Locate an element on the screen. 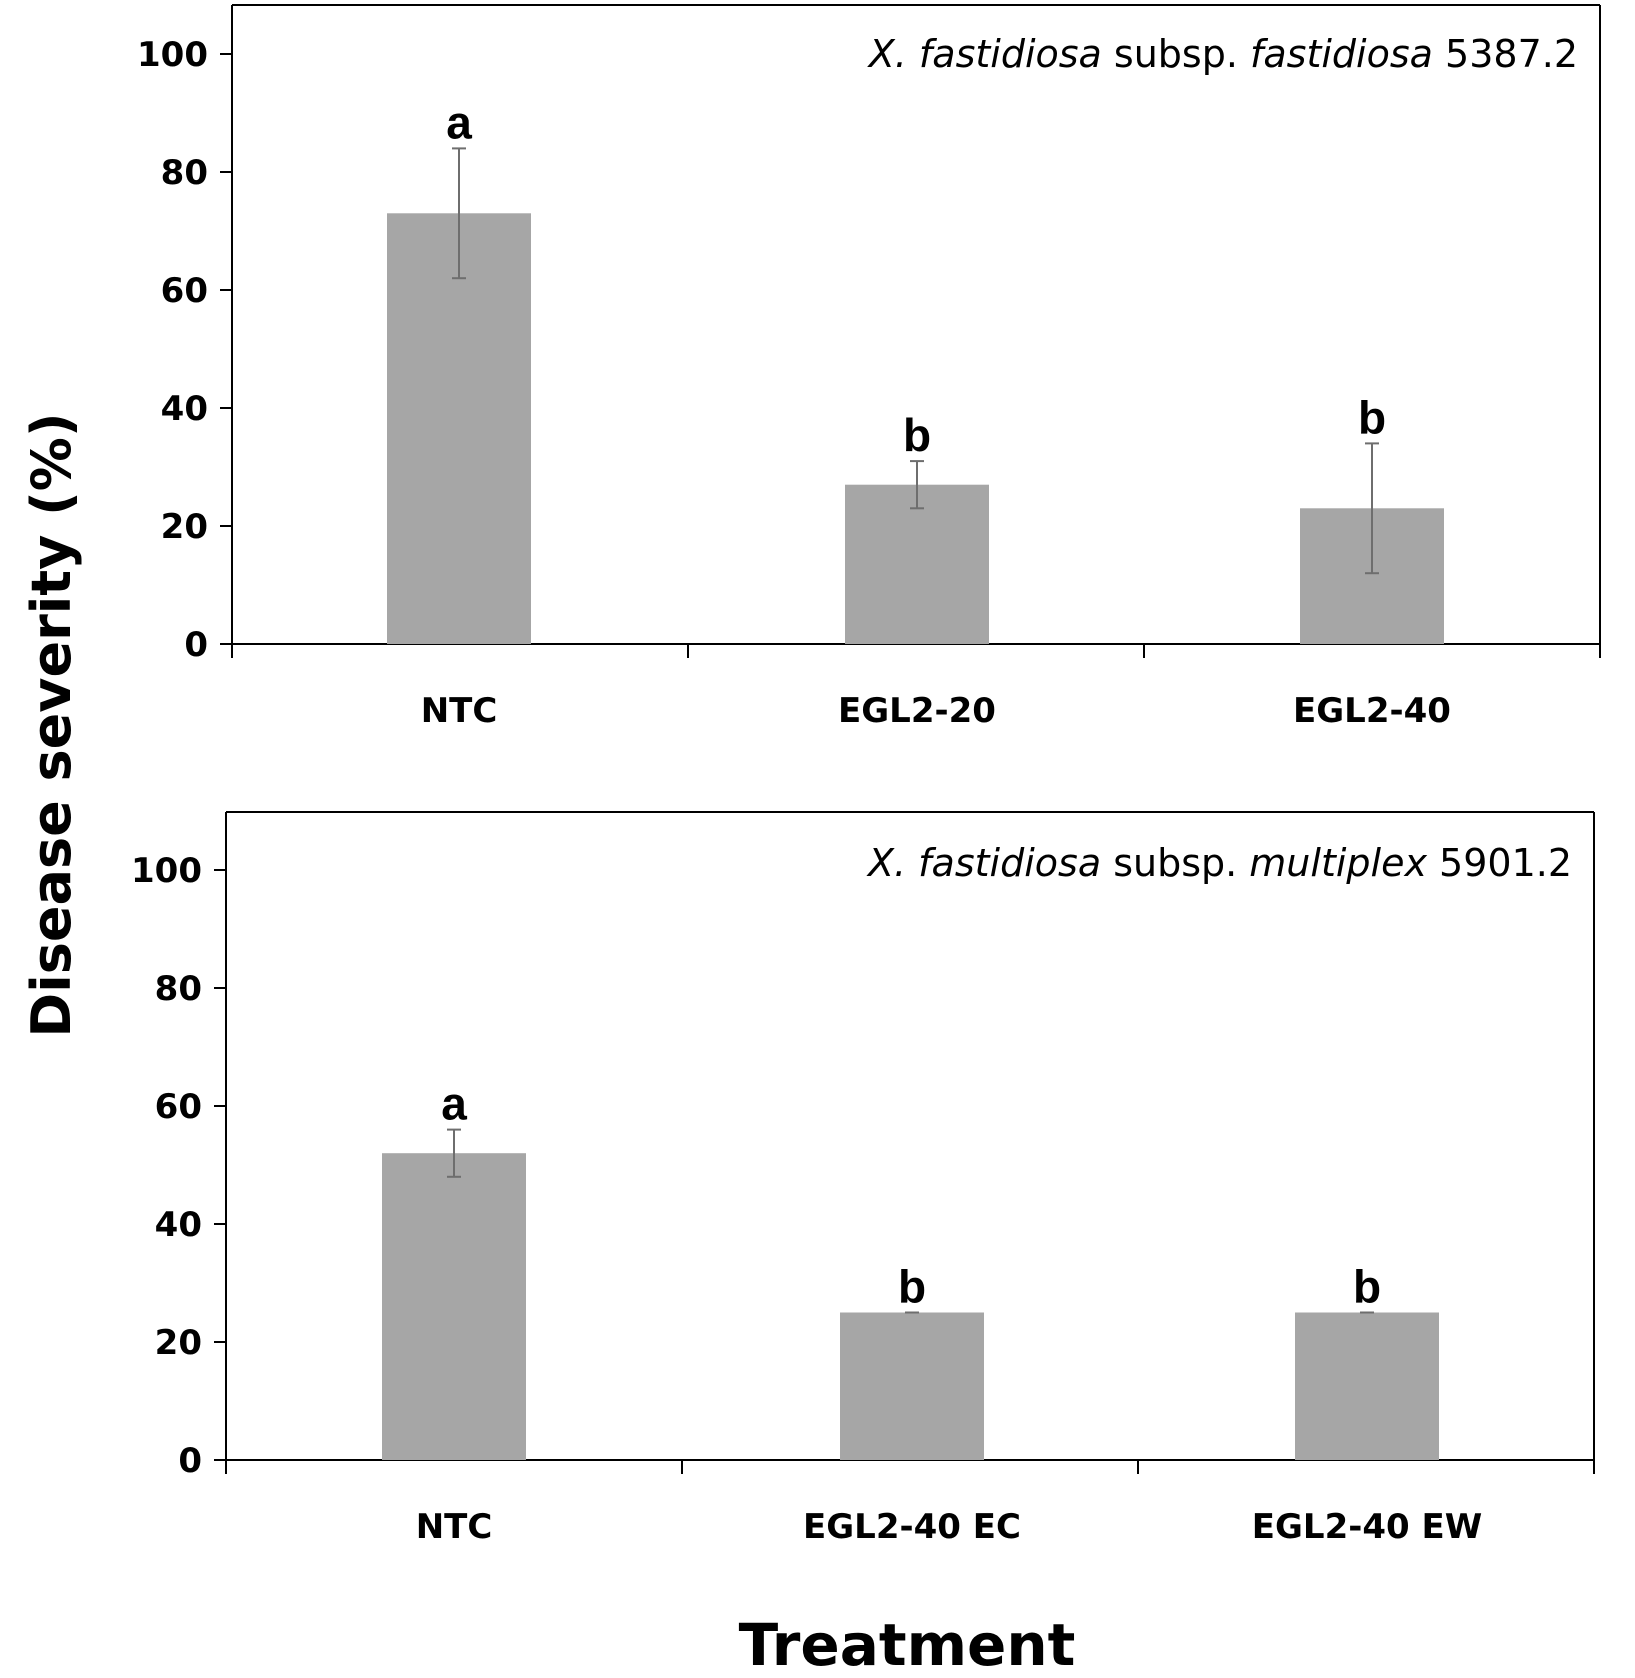 The height and width of the screenshot is (1678, 1635). x-axis-label: Treatment is located at coordinates (907, 1644).